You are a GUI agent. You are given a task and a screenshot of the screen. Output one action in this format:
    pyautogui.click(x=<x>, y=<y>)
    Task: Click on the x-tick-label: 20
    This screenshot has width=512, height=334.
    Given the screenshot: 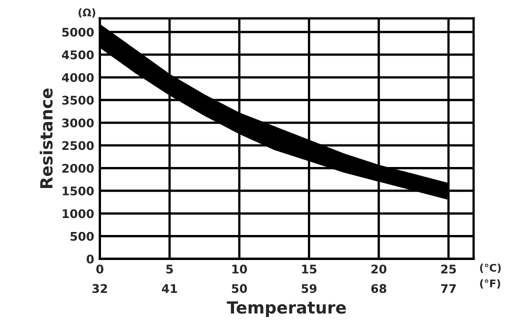 What is the action you would take?
    pyautogui.click(x=378, y=269)
    